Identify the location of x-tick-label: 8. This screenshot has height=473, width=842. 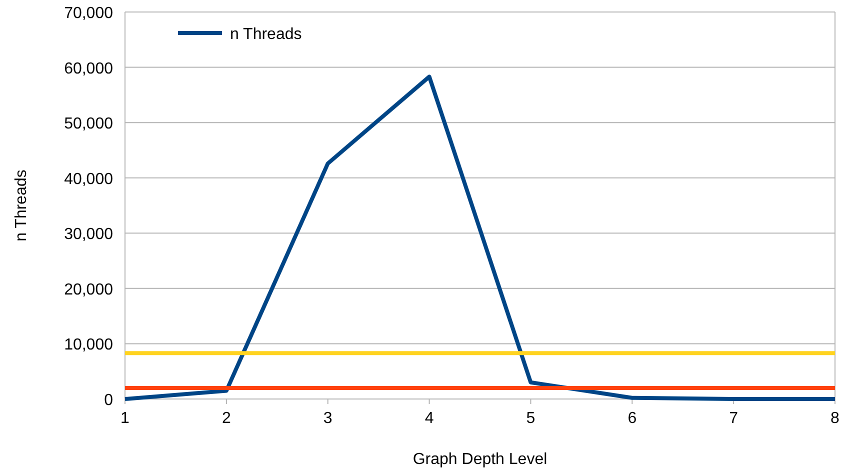
(835, 418).